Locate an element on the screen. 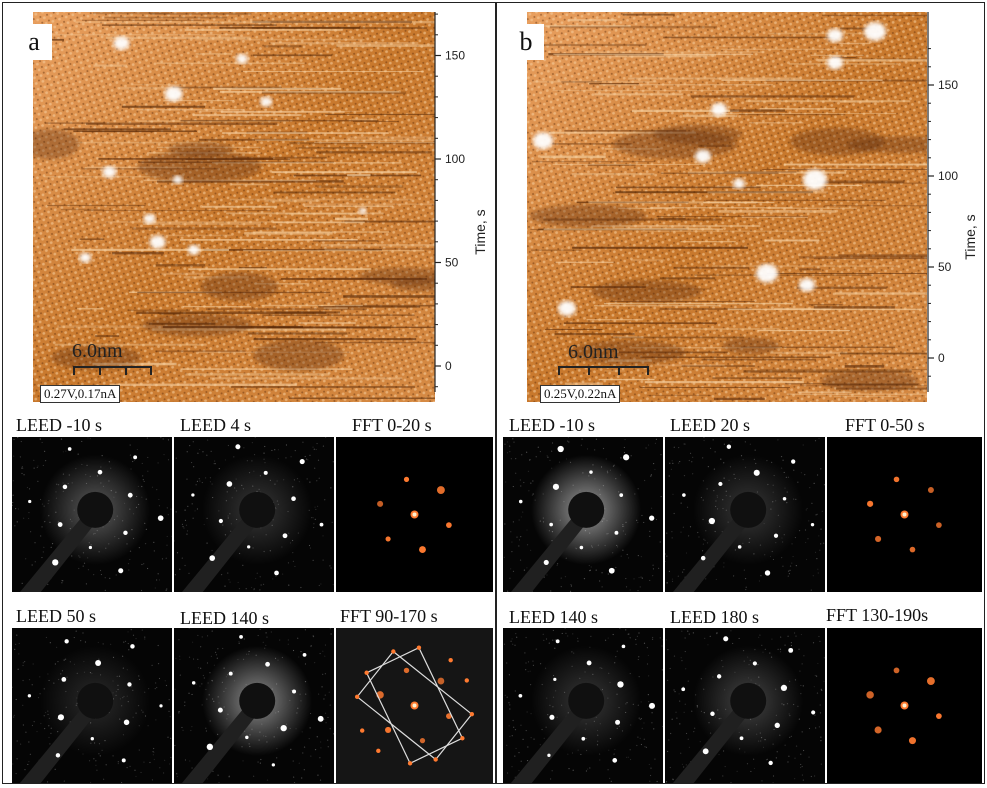  leed-pattern is located at coordinates (583, 705).